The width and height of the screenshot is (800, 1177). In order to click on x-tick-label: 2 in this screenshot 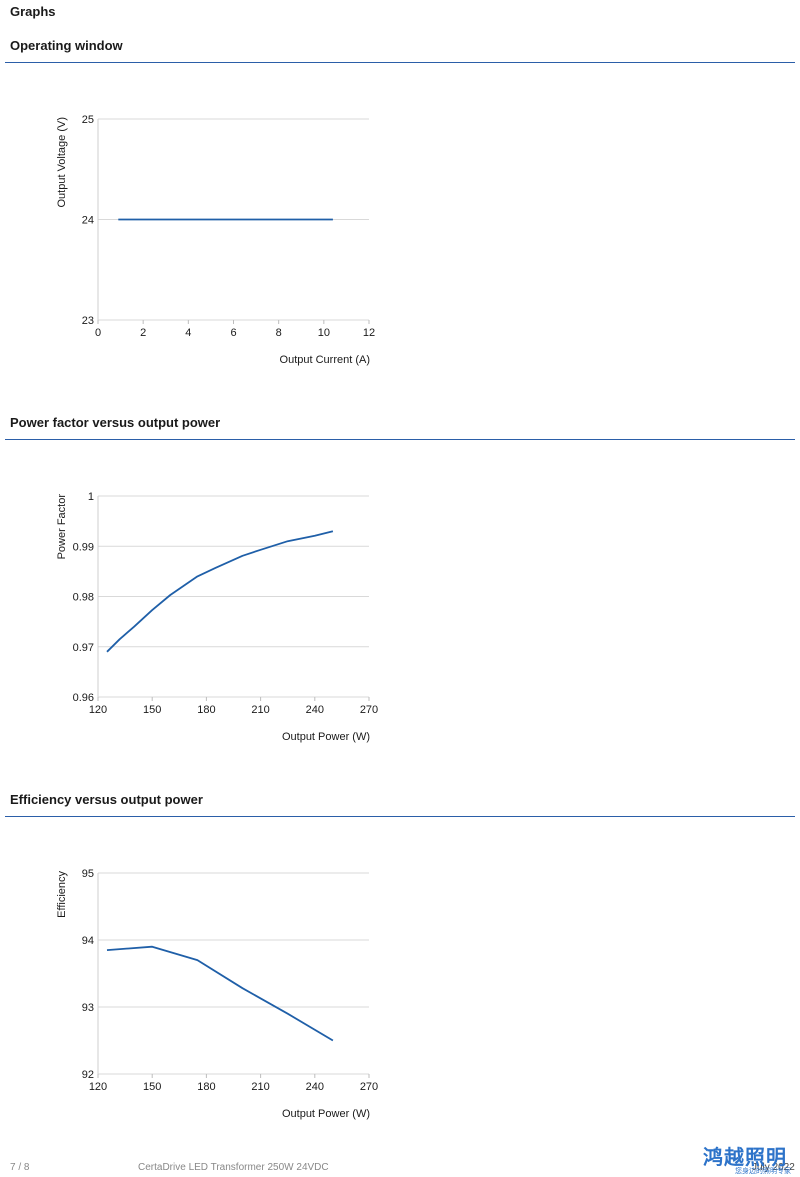, I will do `click(143, 333)`.